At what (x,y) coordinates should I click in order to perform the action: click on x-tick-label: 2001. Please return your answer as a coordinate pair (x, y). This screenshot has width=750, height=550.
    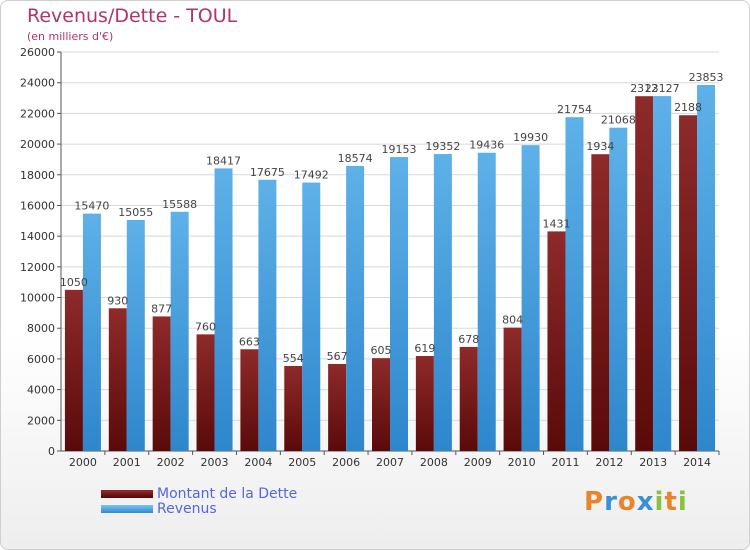
    Looking at the image, I should click on (127, 462).